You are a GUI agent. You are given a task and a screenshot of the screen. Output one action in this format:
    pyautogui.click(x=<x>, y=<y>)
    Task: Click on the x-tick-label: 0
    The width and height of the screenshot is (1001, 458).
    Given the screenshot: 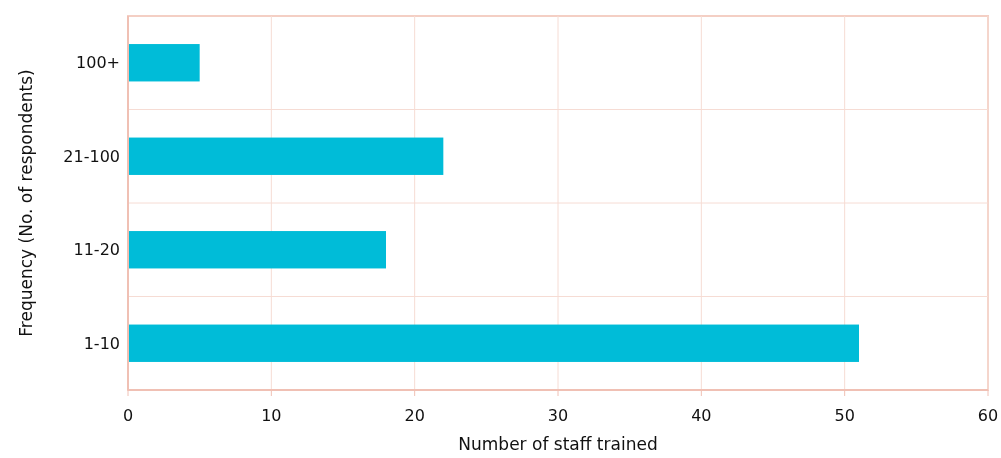 What is the action you would take?
    pyautogui.click(x=128, y=415)
    